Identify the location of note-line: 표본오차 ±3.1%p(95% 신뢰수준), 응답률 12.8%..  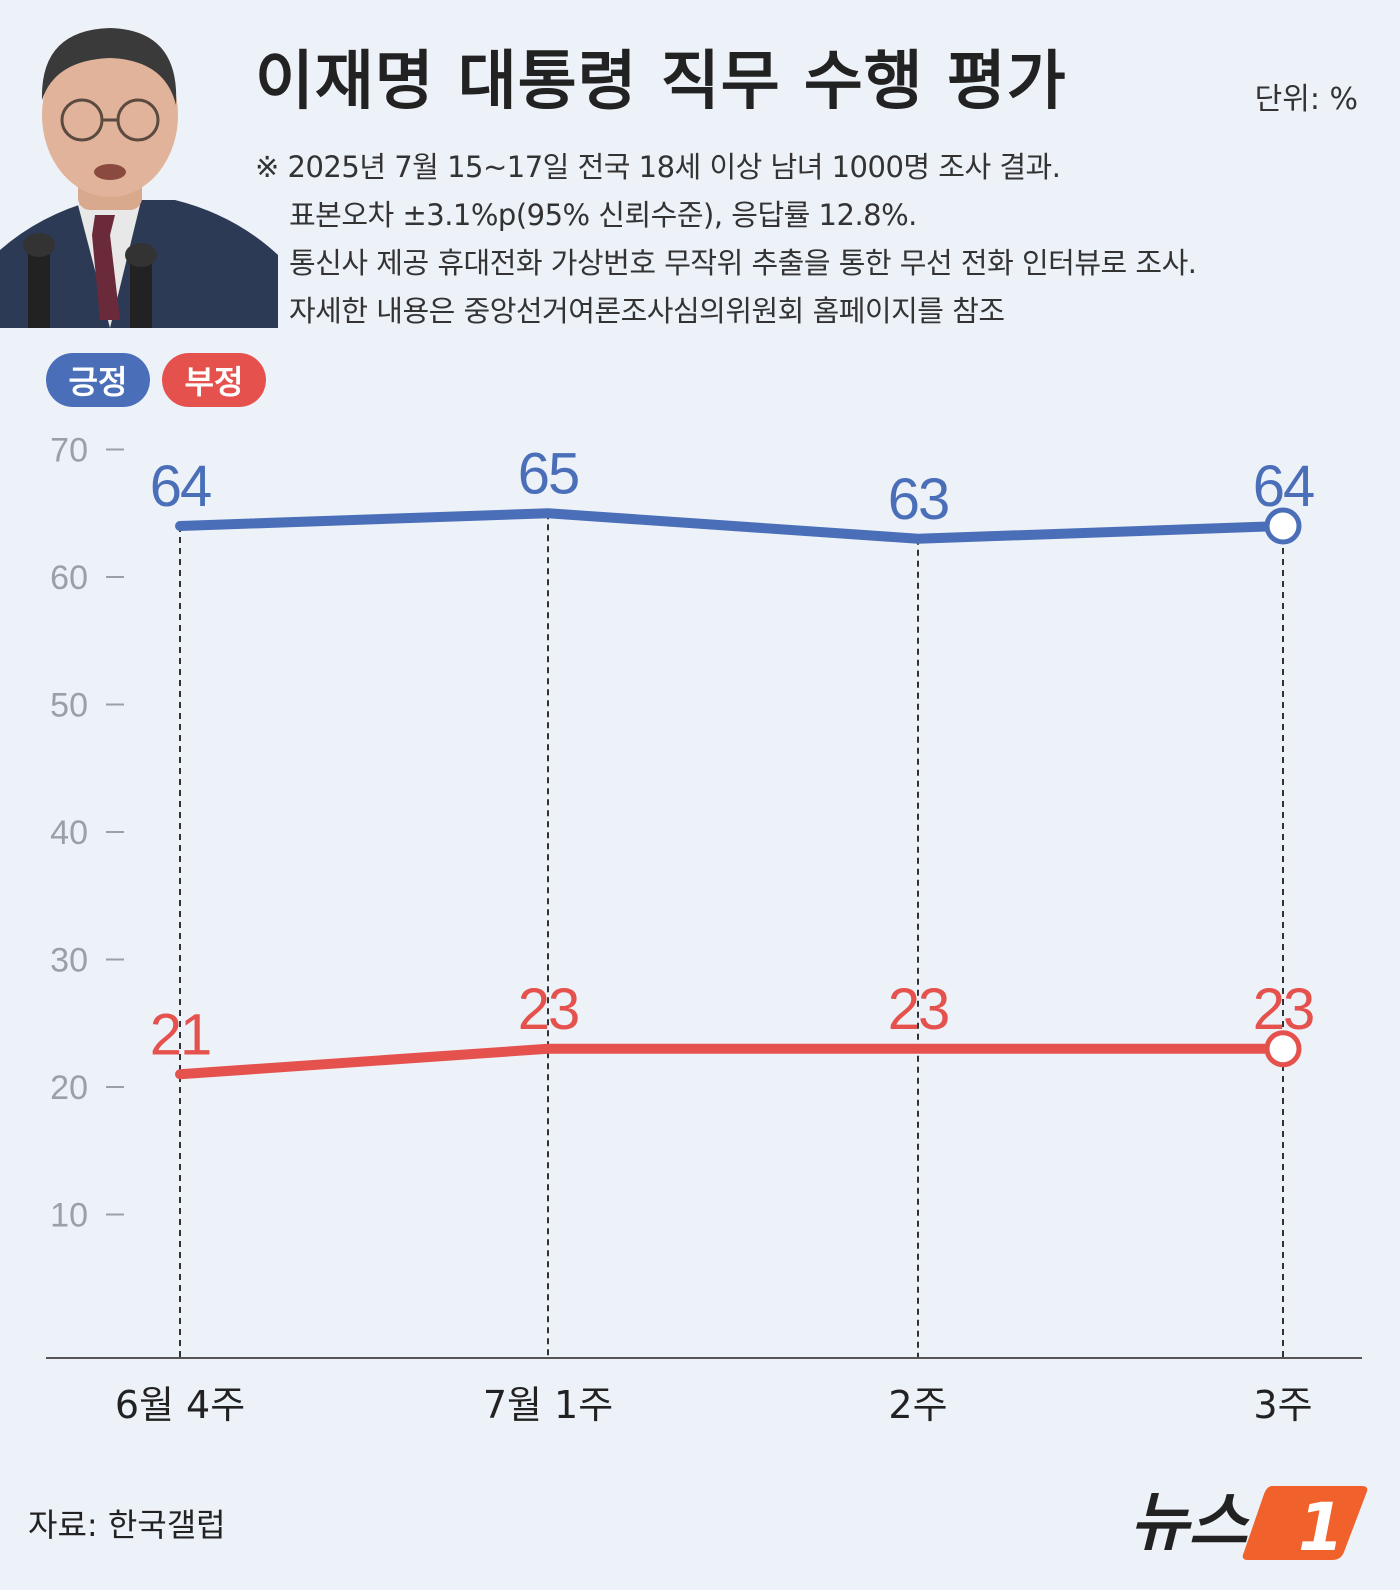
(603, 215).